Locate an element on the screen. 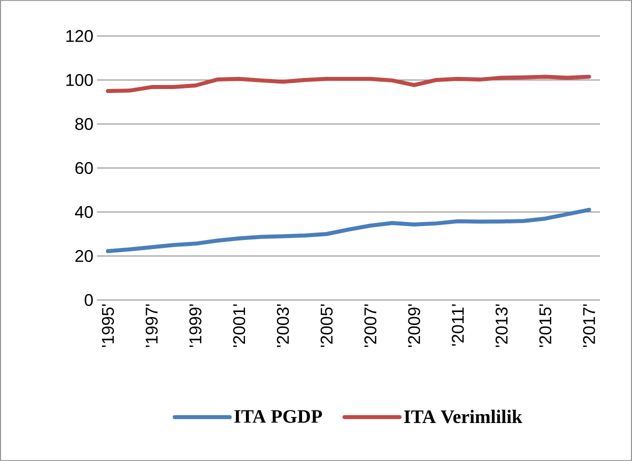 Image resolution: width=632 pixels, height=461 pixels. x-tick-label: '2001' is located at coordinates (239, 325).